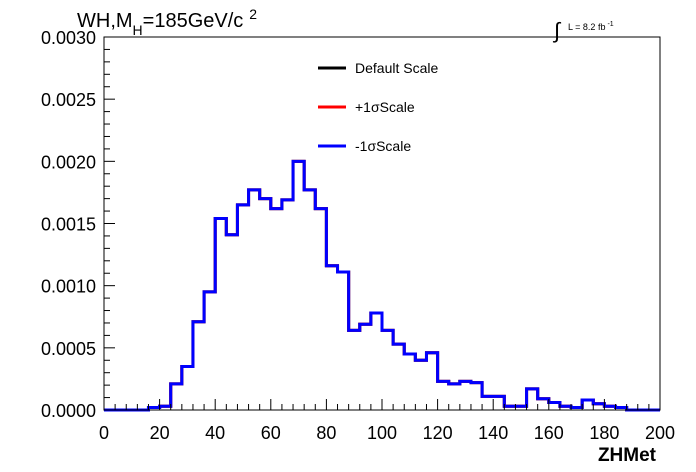  I want to click on luminosity-text: L = 8.2 fb -1, so click(591, 26).